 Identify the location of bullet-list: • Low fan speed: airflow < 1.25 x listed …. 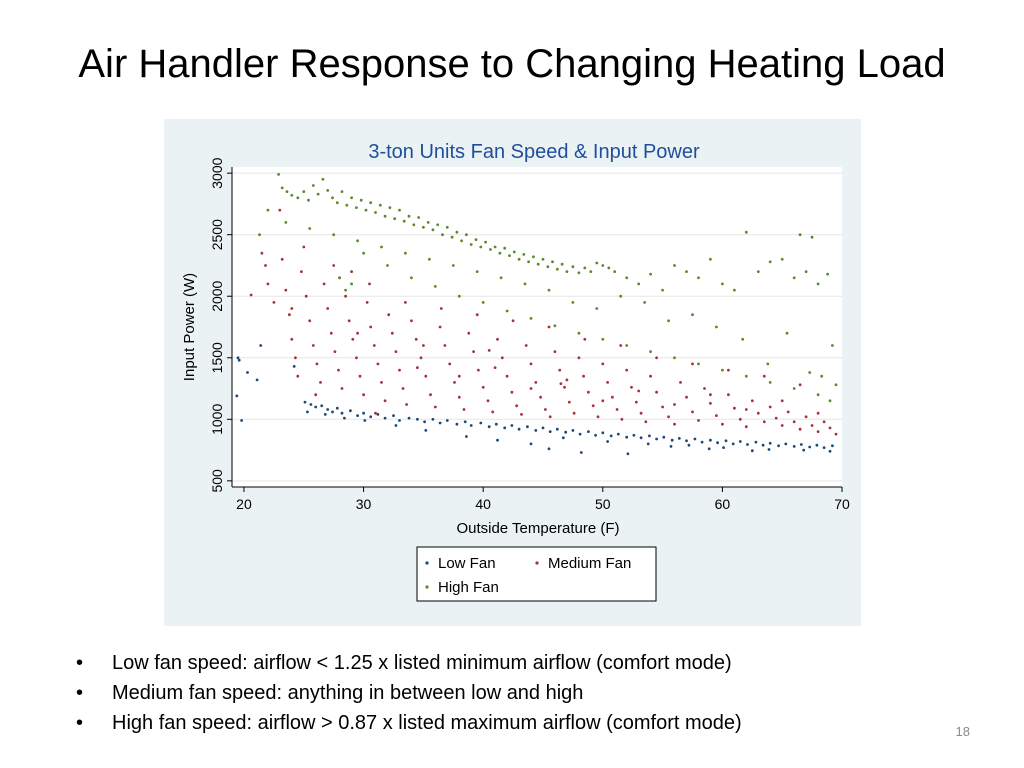
(409, 693).